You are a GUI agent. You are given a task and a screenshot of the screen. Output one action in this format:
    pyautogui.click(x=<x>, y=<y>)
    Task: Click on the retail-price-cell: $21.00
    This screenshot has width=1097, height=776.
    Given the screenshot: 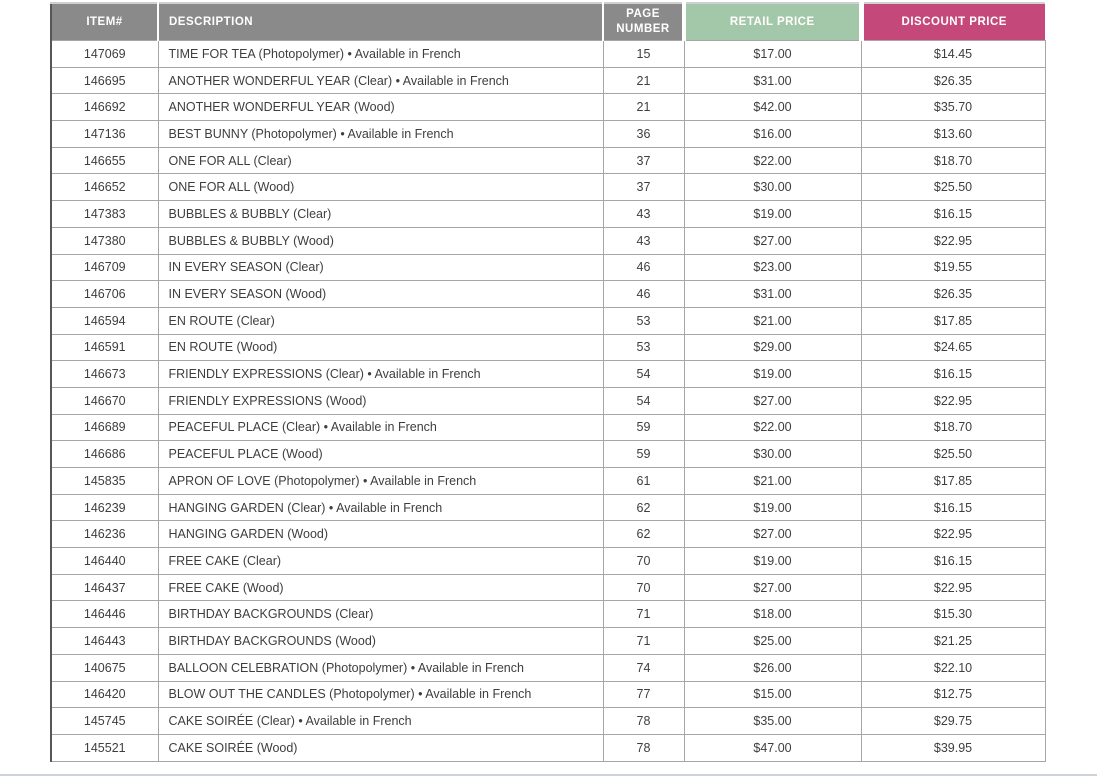 What is the action you would take?
    pyautogui.click(x=772, y=481)
    